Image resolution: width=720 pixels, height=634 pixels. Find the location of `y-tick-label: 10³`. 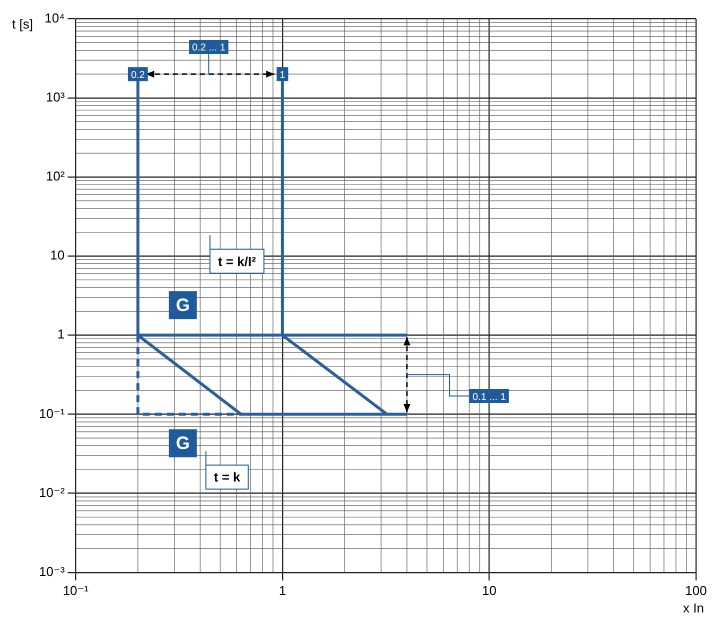

y-tick-label: 10³ is located at coordinates (56, 96).